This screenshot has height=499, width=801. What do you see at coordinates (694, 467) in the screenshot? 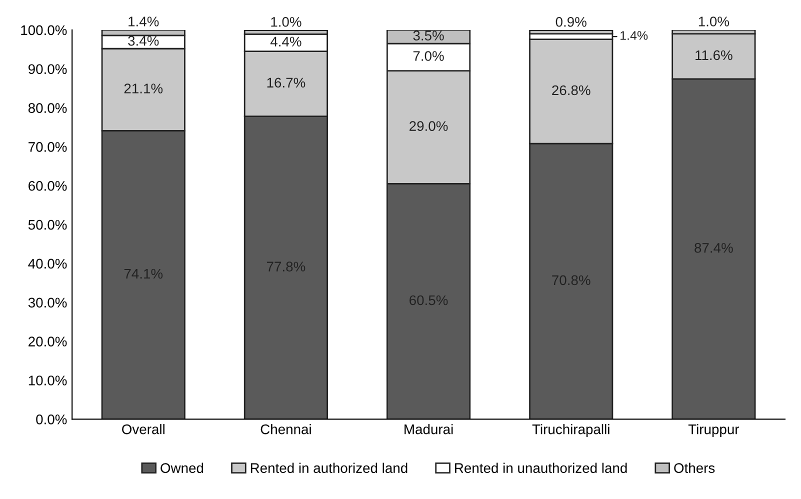
I see `legend-label: Others` at bounding box center [694, 467].